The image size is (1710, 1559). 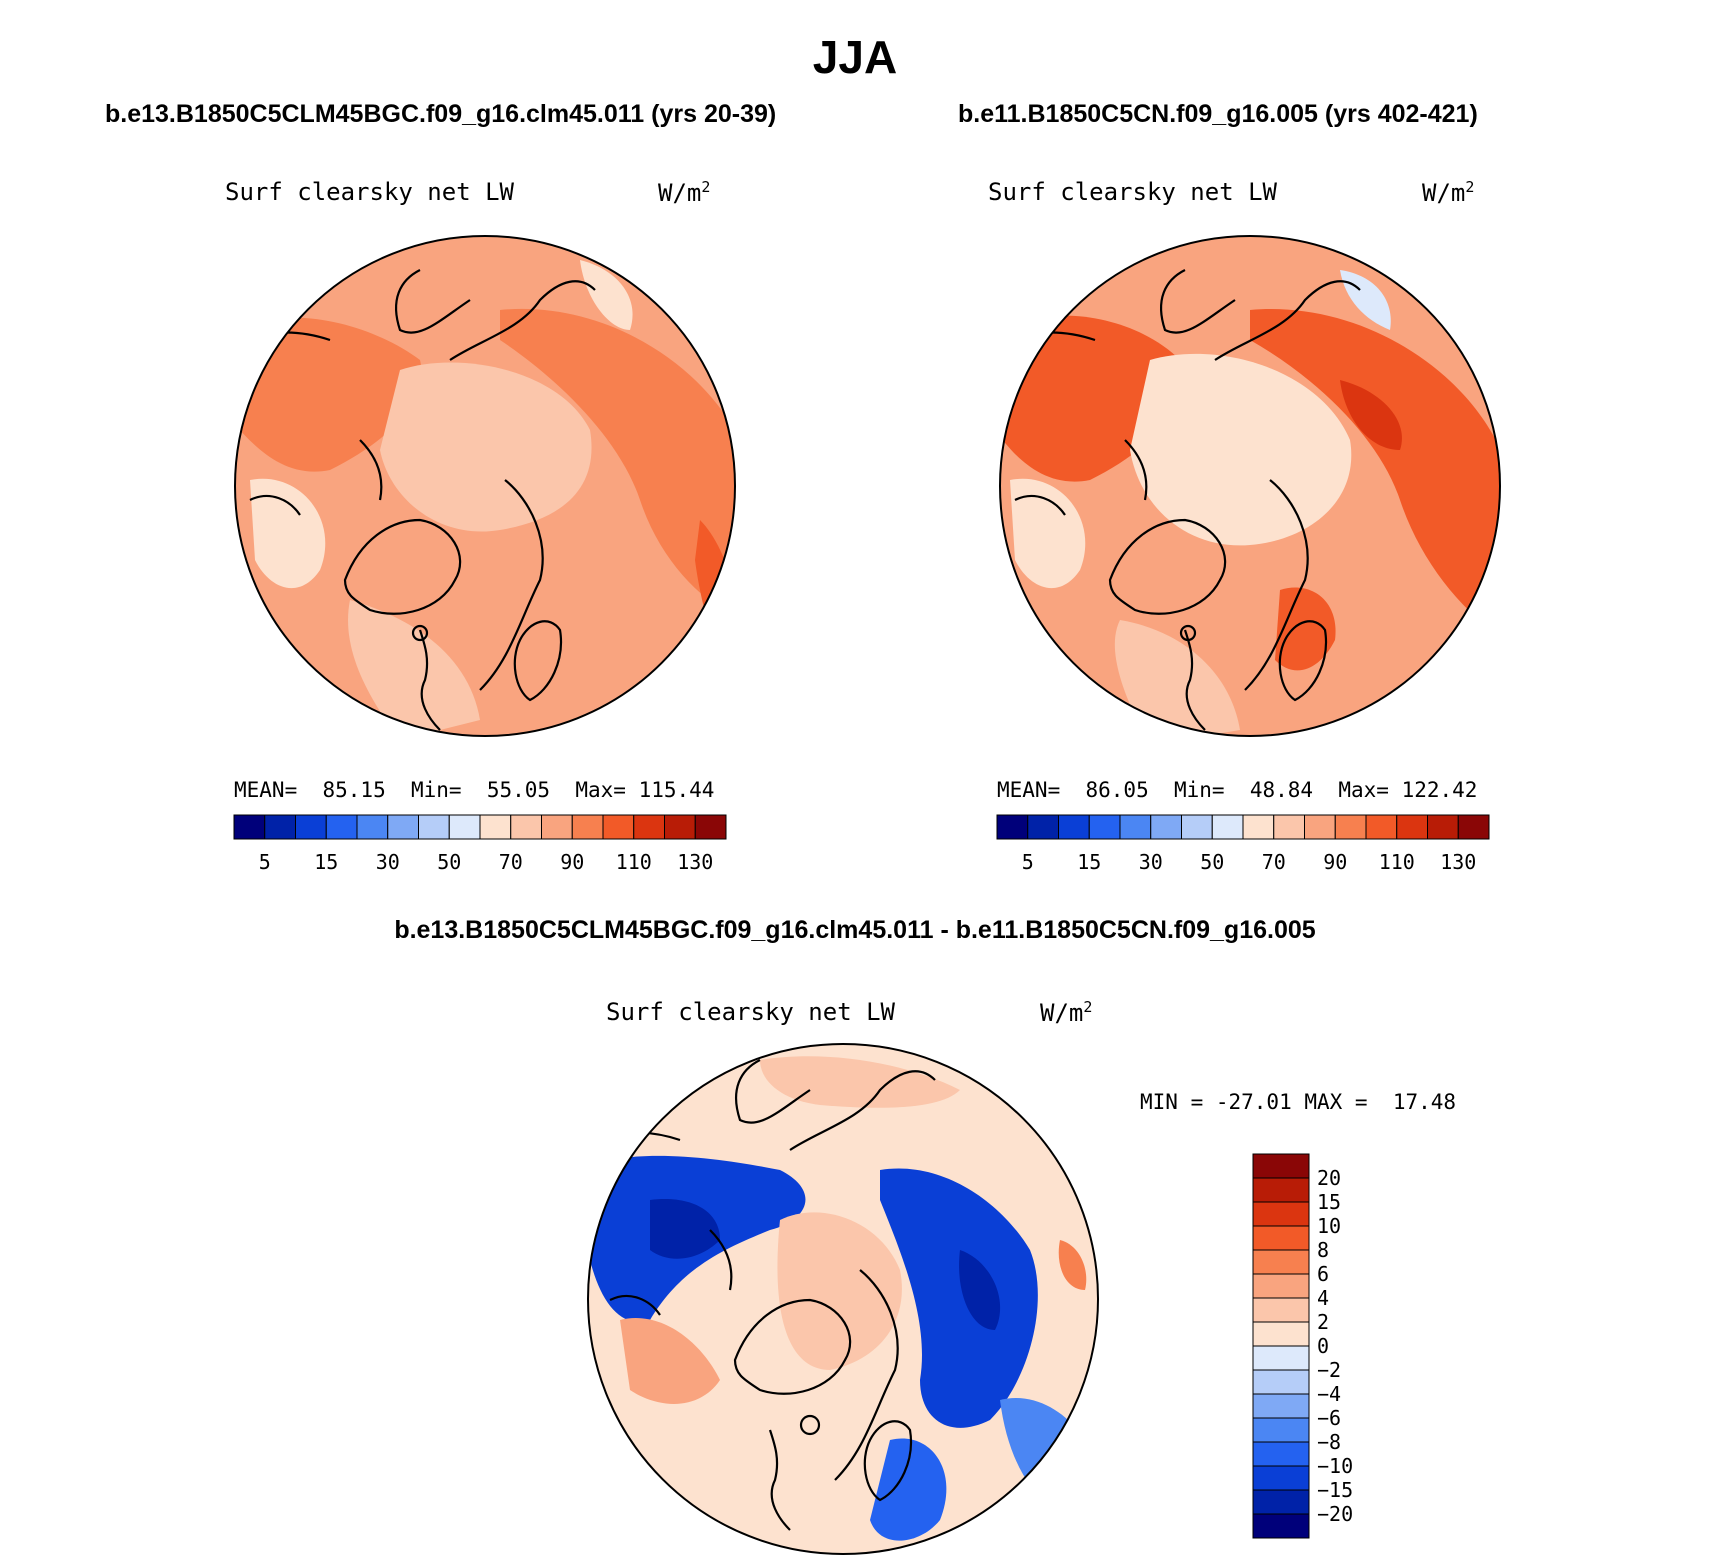 I want to click on diff-coldest-east, so click(x=980, y=1290).